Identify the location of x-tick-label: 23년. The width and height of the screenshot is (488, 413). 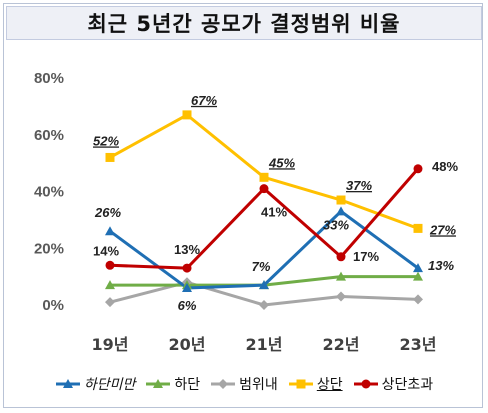
(418, 344).